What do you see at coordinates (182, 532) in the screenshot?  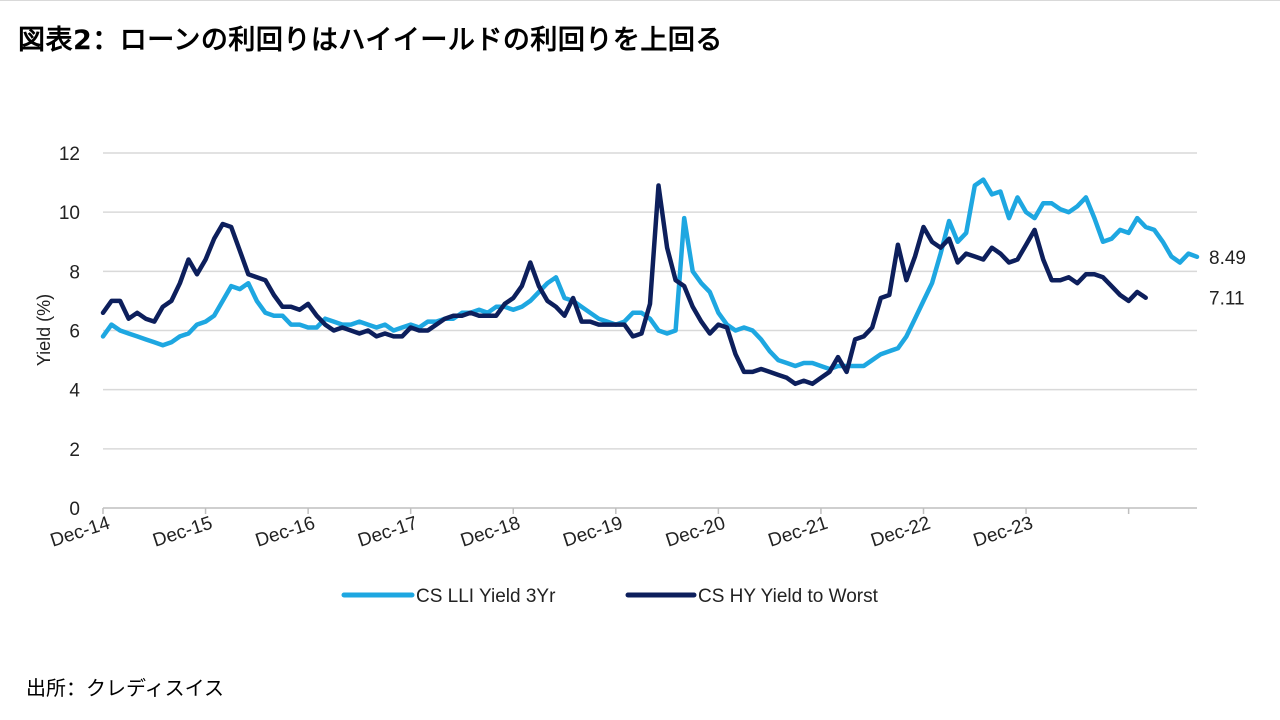 I see `x-tick-label: Dec-15` at bounding box center [182, 532].